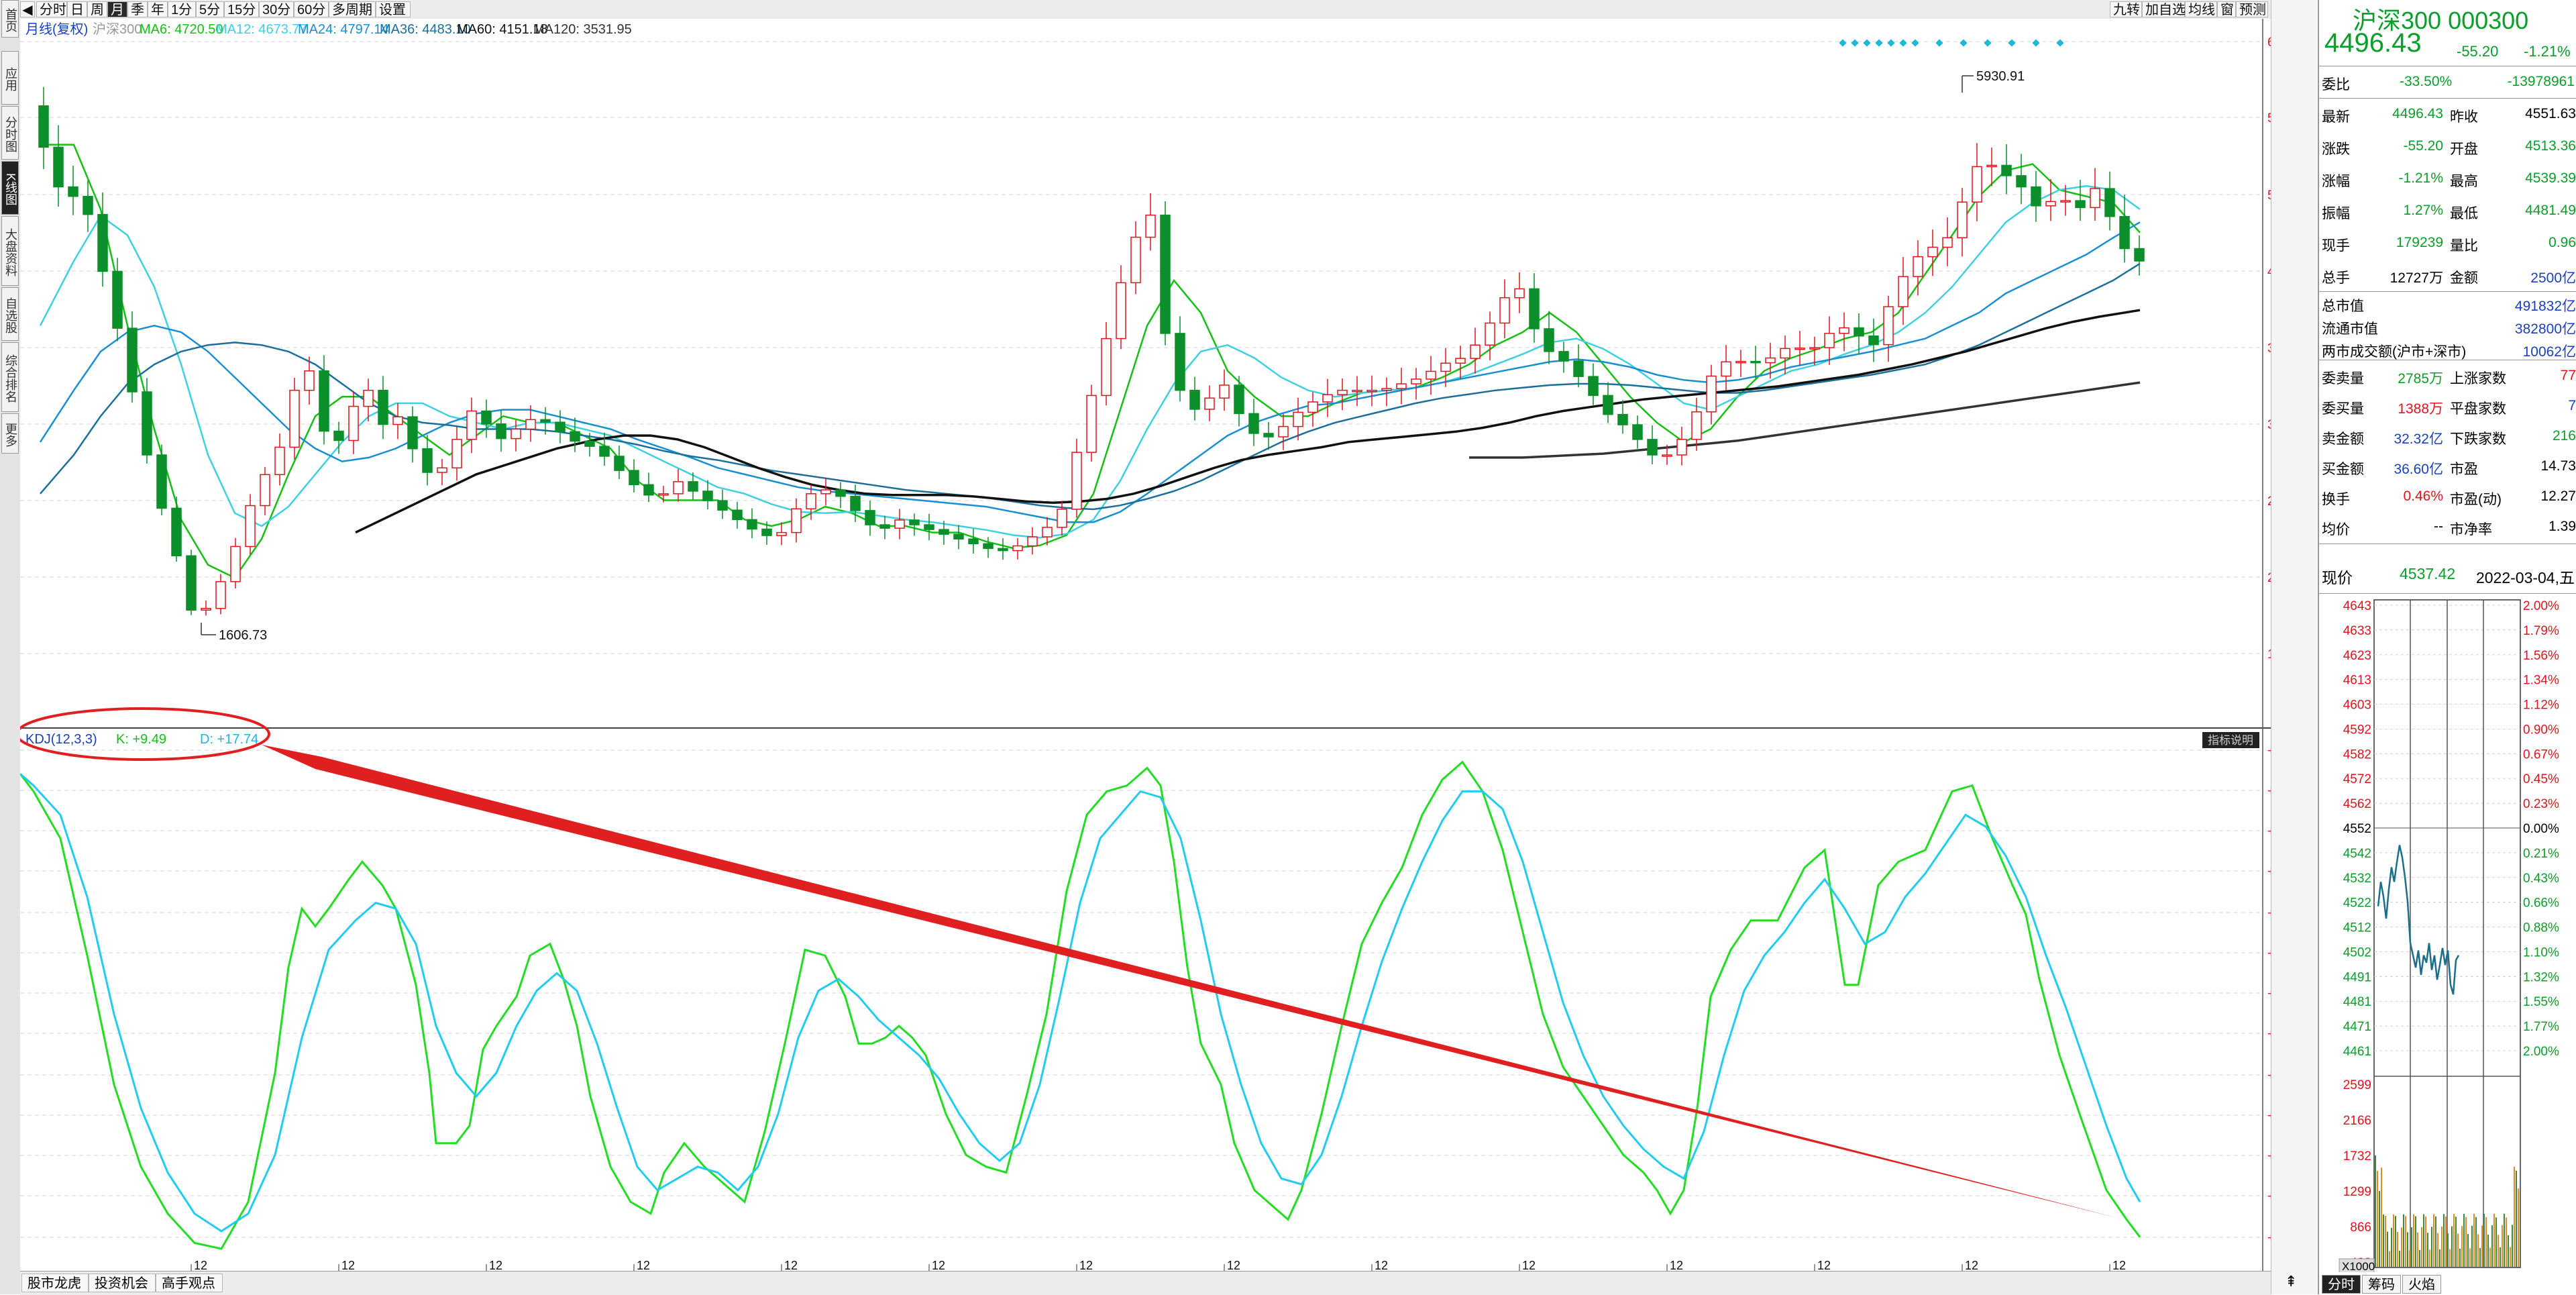  Describe the element at coordinates (2447, 179) in the screenshot. I see `quote-row: 涨幅 -1.21% 最高 4539.39` at that location.